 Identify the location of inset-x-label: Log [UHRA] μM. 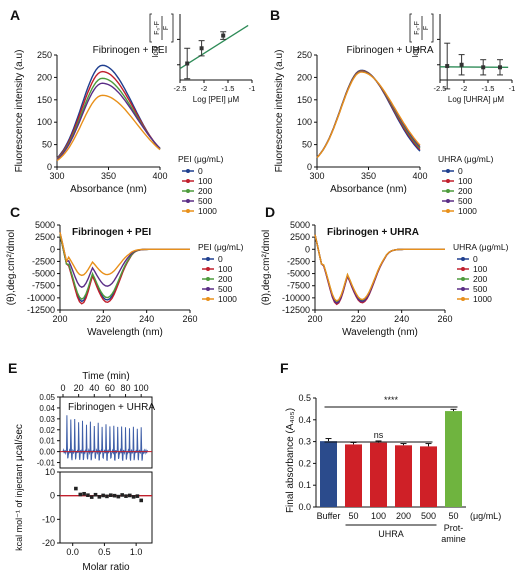
(476, 99).